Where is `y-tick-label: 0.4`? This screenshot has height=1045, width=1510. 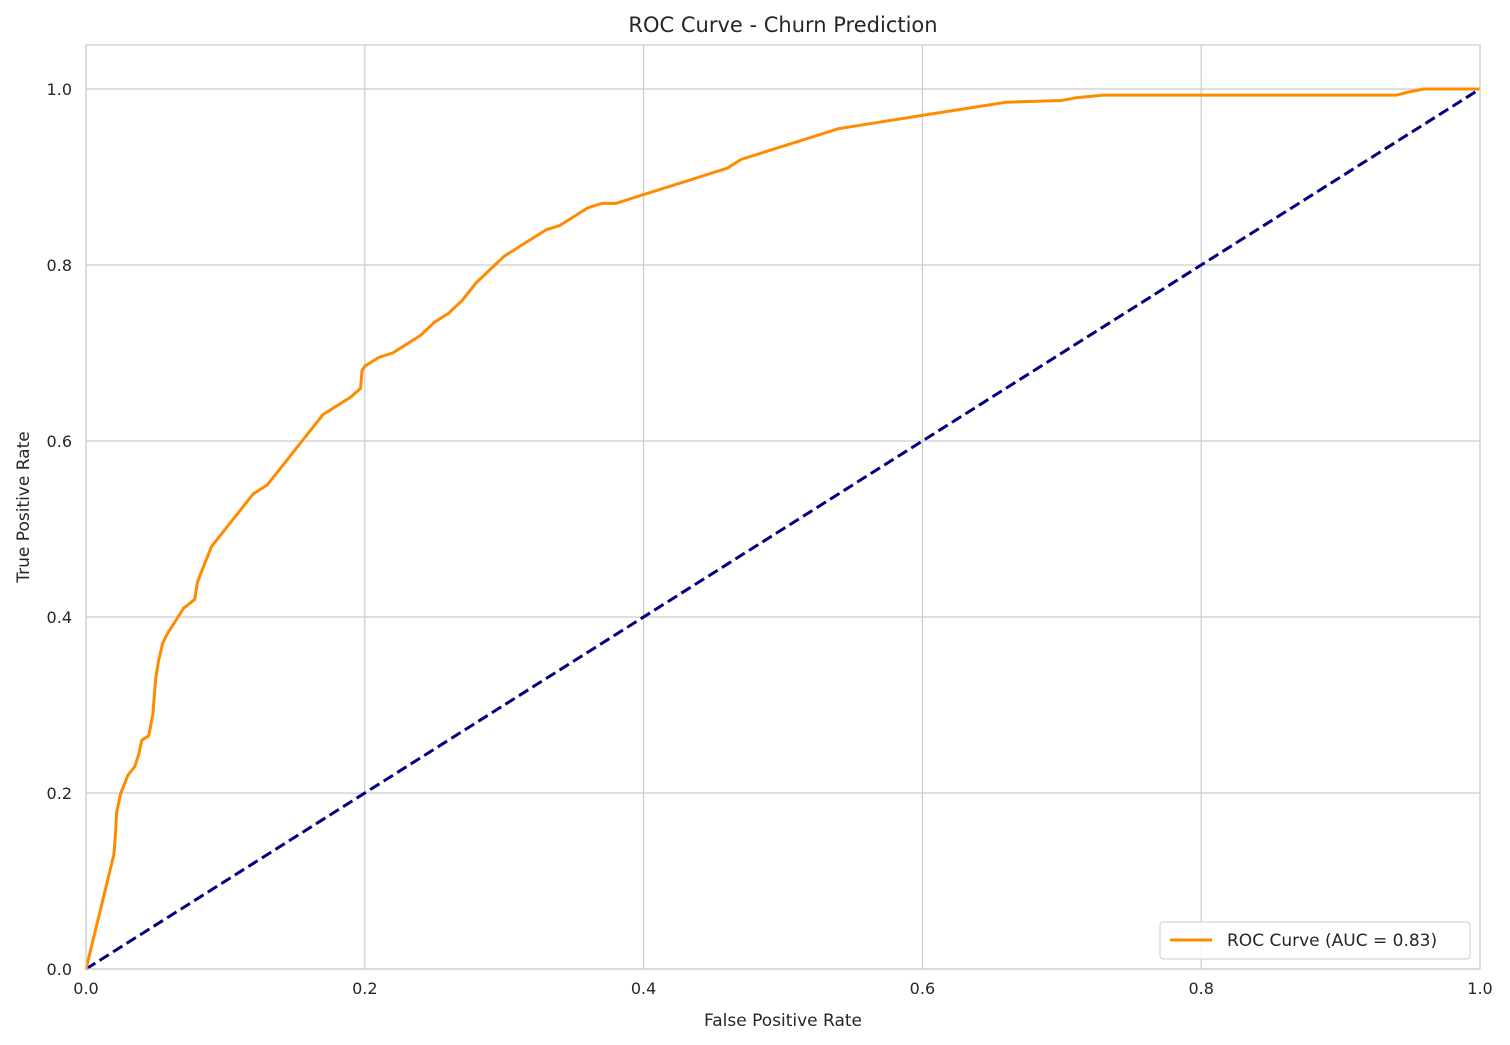 y-tick-label: 0.4 is located at coordinates (59, 617).